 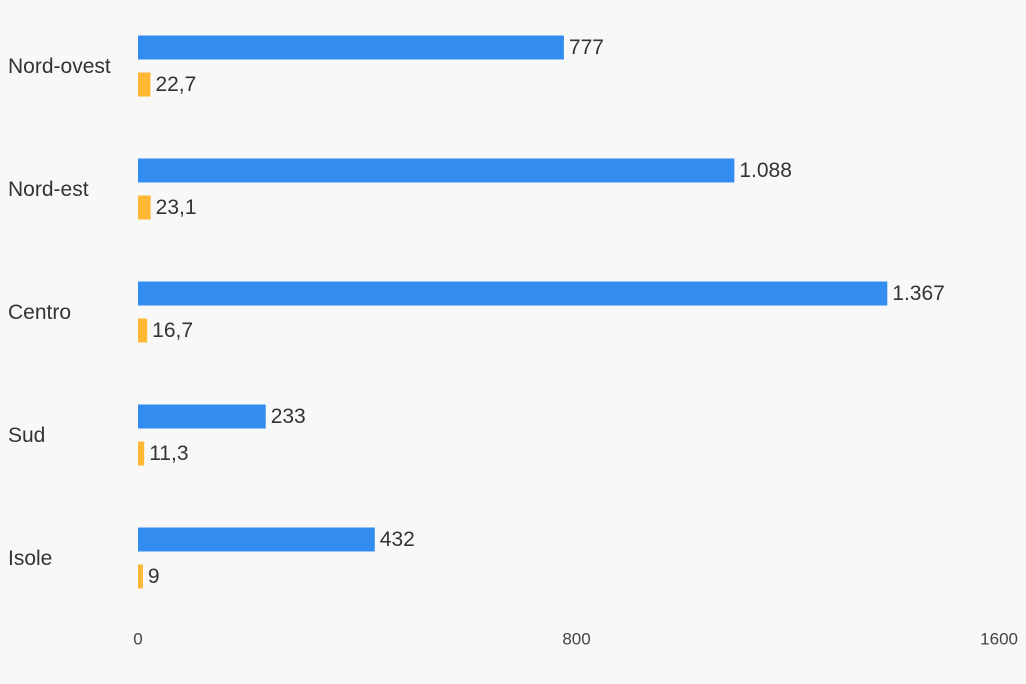 I want to click on y-tick-label: Nord-ovest, so click(x=59, y=66).